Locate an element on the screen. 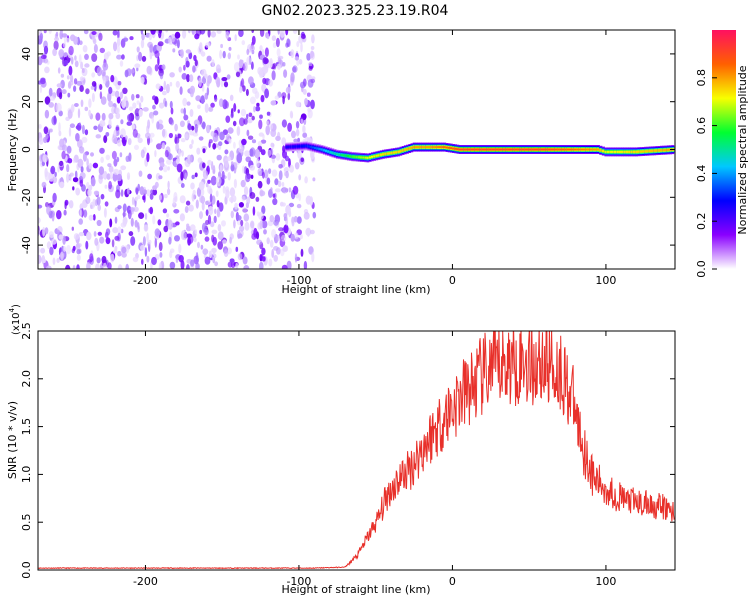  x-tick-label: -100 is located at coordinates (298, 581).